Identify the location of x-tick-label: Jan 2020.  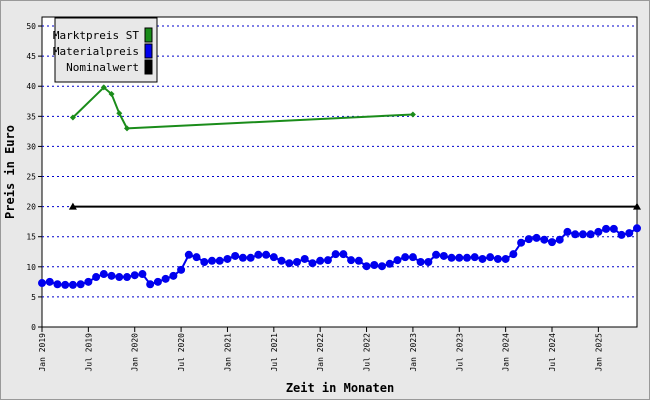
(135, 352).